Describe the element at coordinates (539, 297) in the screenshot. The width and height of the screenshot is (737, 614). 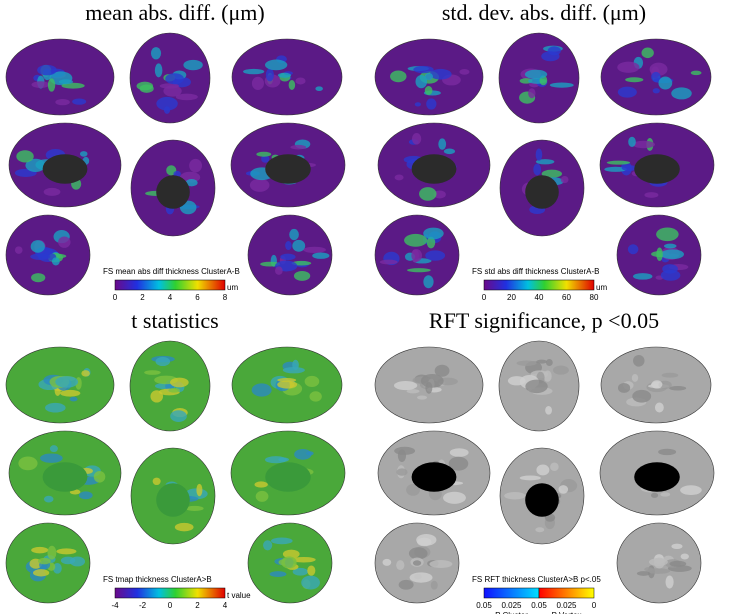
I see `colorbar-tick: 40` at that location.